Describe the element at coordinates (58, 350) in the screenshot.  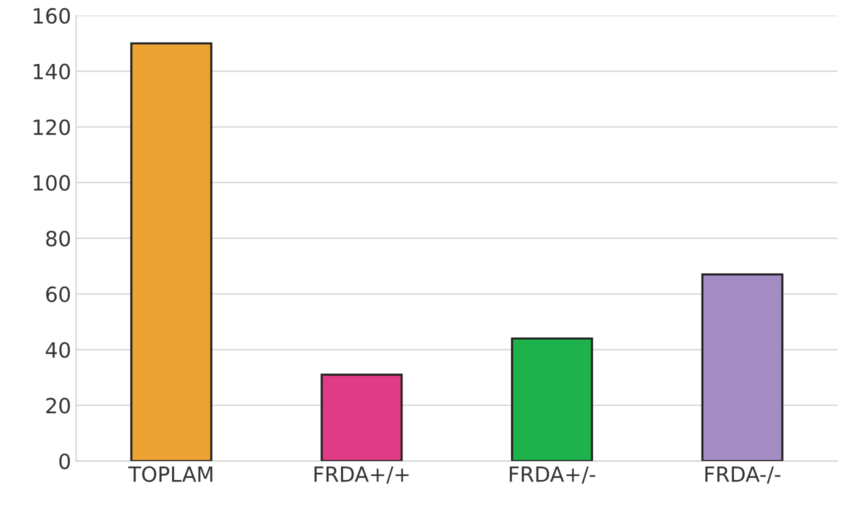
I see `y-tick-label: 40` at that location.